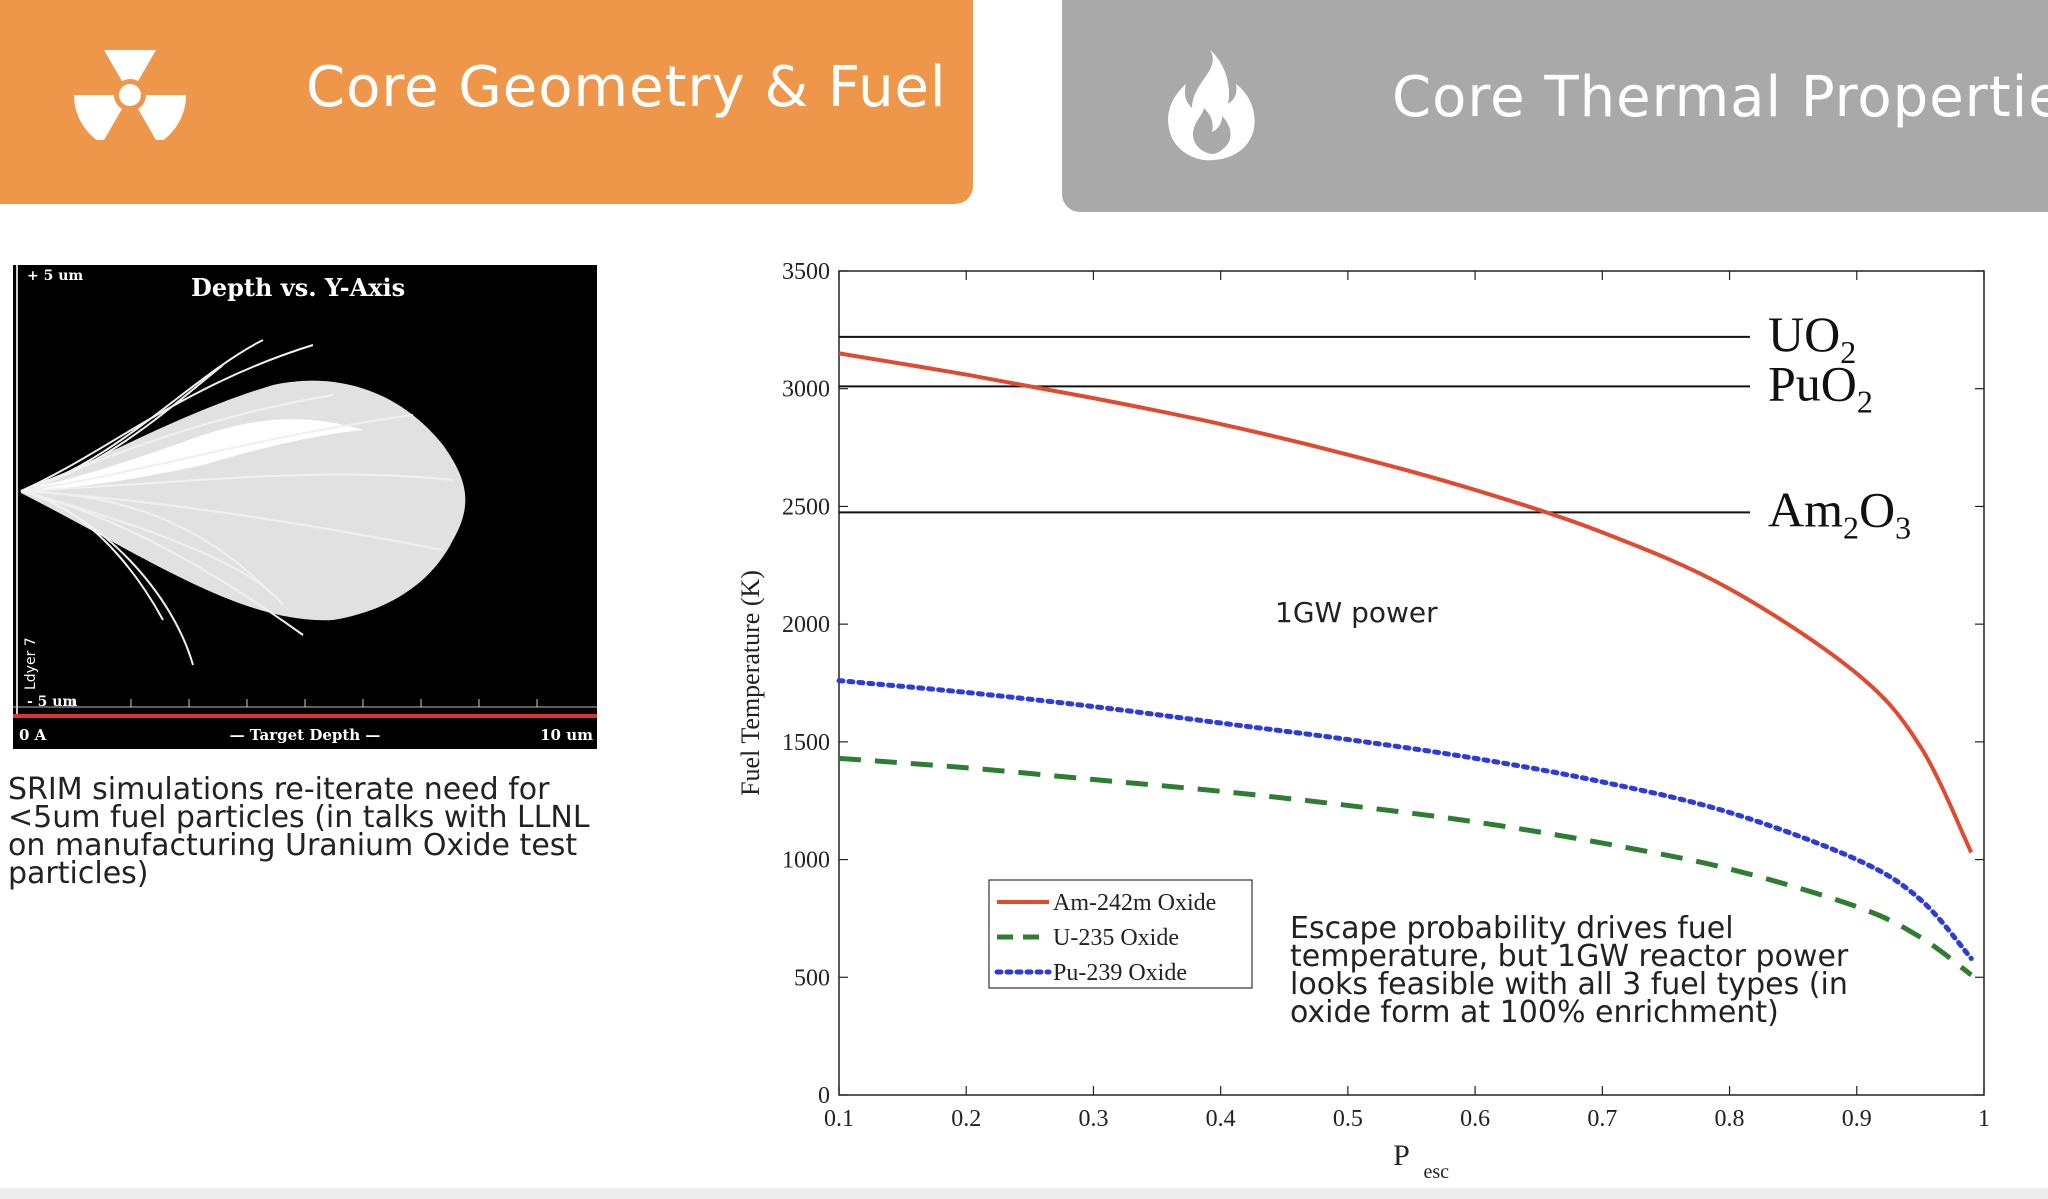 Image resolution: width=2048 pixels, height=1199 pixels. What do you see at coordinates (1512, 928) in the screenshot?
I see `note-annotation-line: Escape probability drives fuel` at bounding box center [1512, 928].